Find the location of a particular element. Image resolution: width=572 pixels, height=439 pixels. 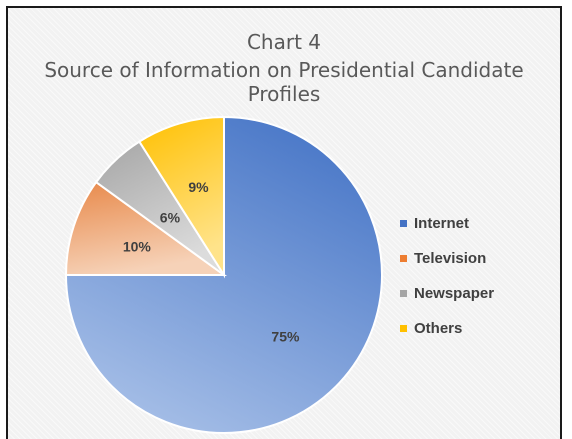

legend-label: Television is located at coordinates (450, 258).